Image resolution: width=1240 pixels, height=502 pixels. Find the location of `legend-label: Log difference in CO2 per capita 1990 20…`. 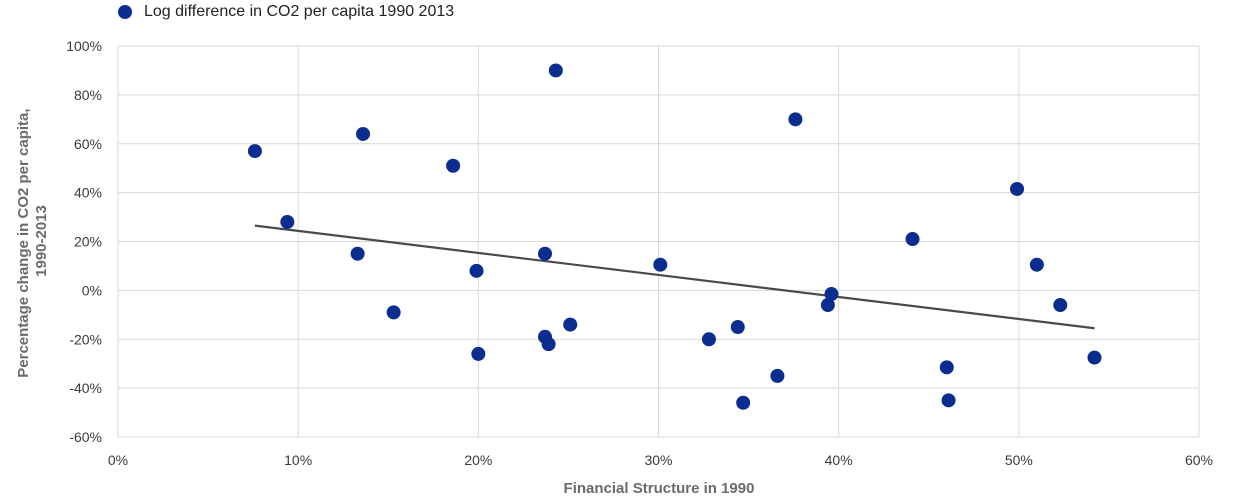

legend-label: Log difference in CO2 per capita 1990 20… is located at coordinates (299, 11).